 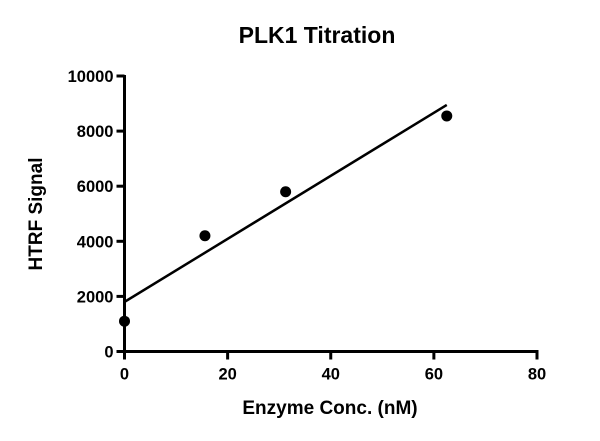 What do you see at coordinates (124, 375) in the screenshot?
I see `x-tick-label: 0` at bounding box center [124, 375].